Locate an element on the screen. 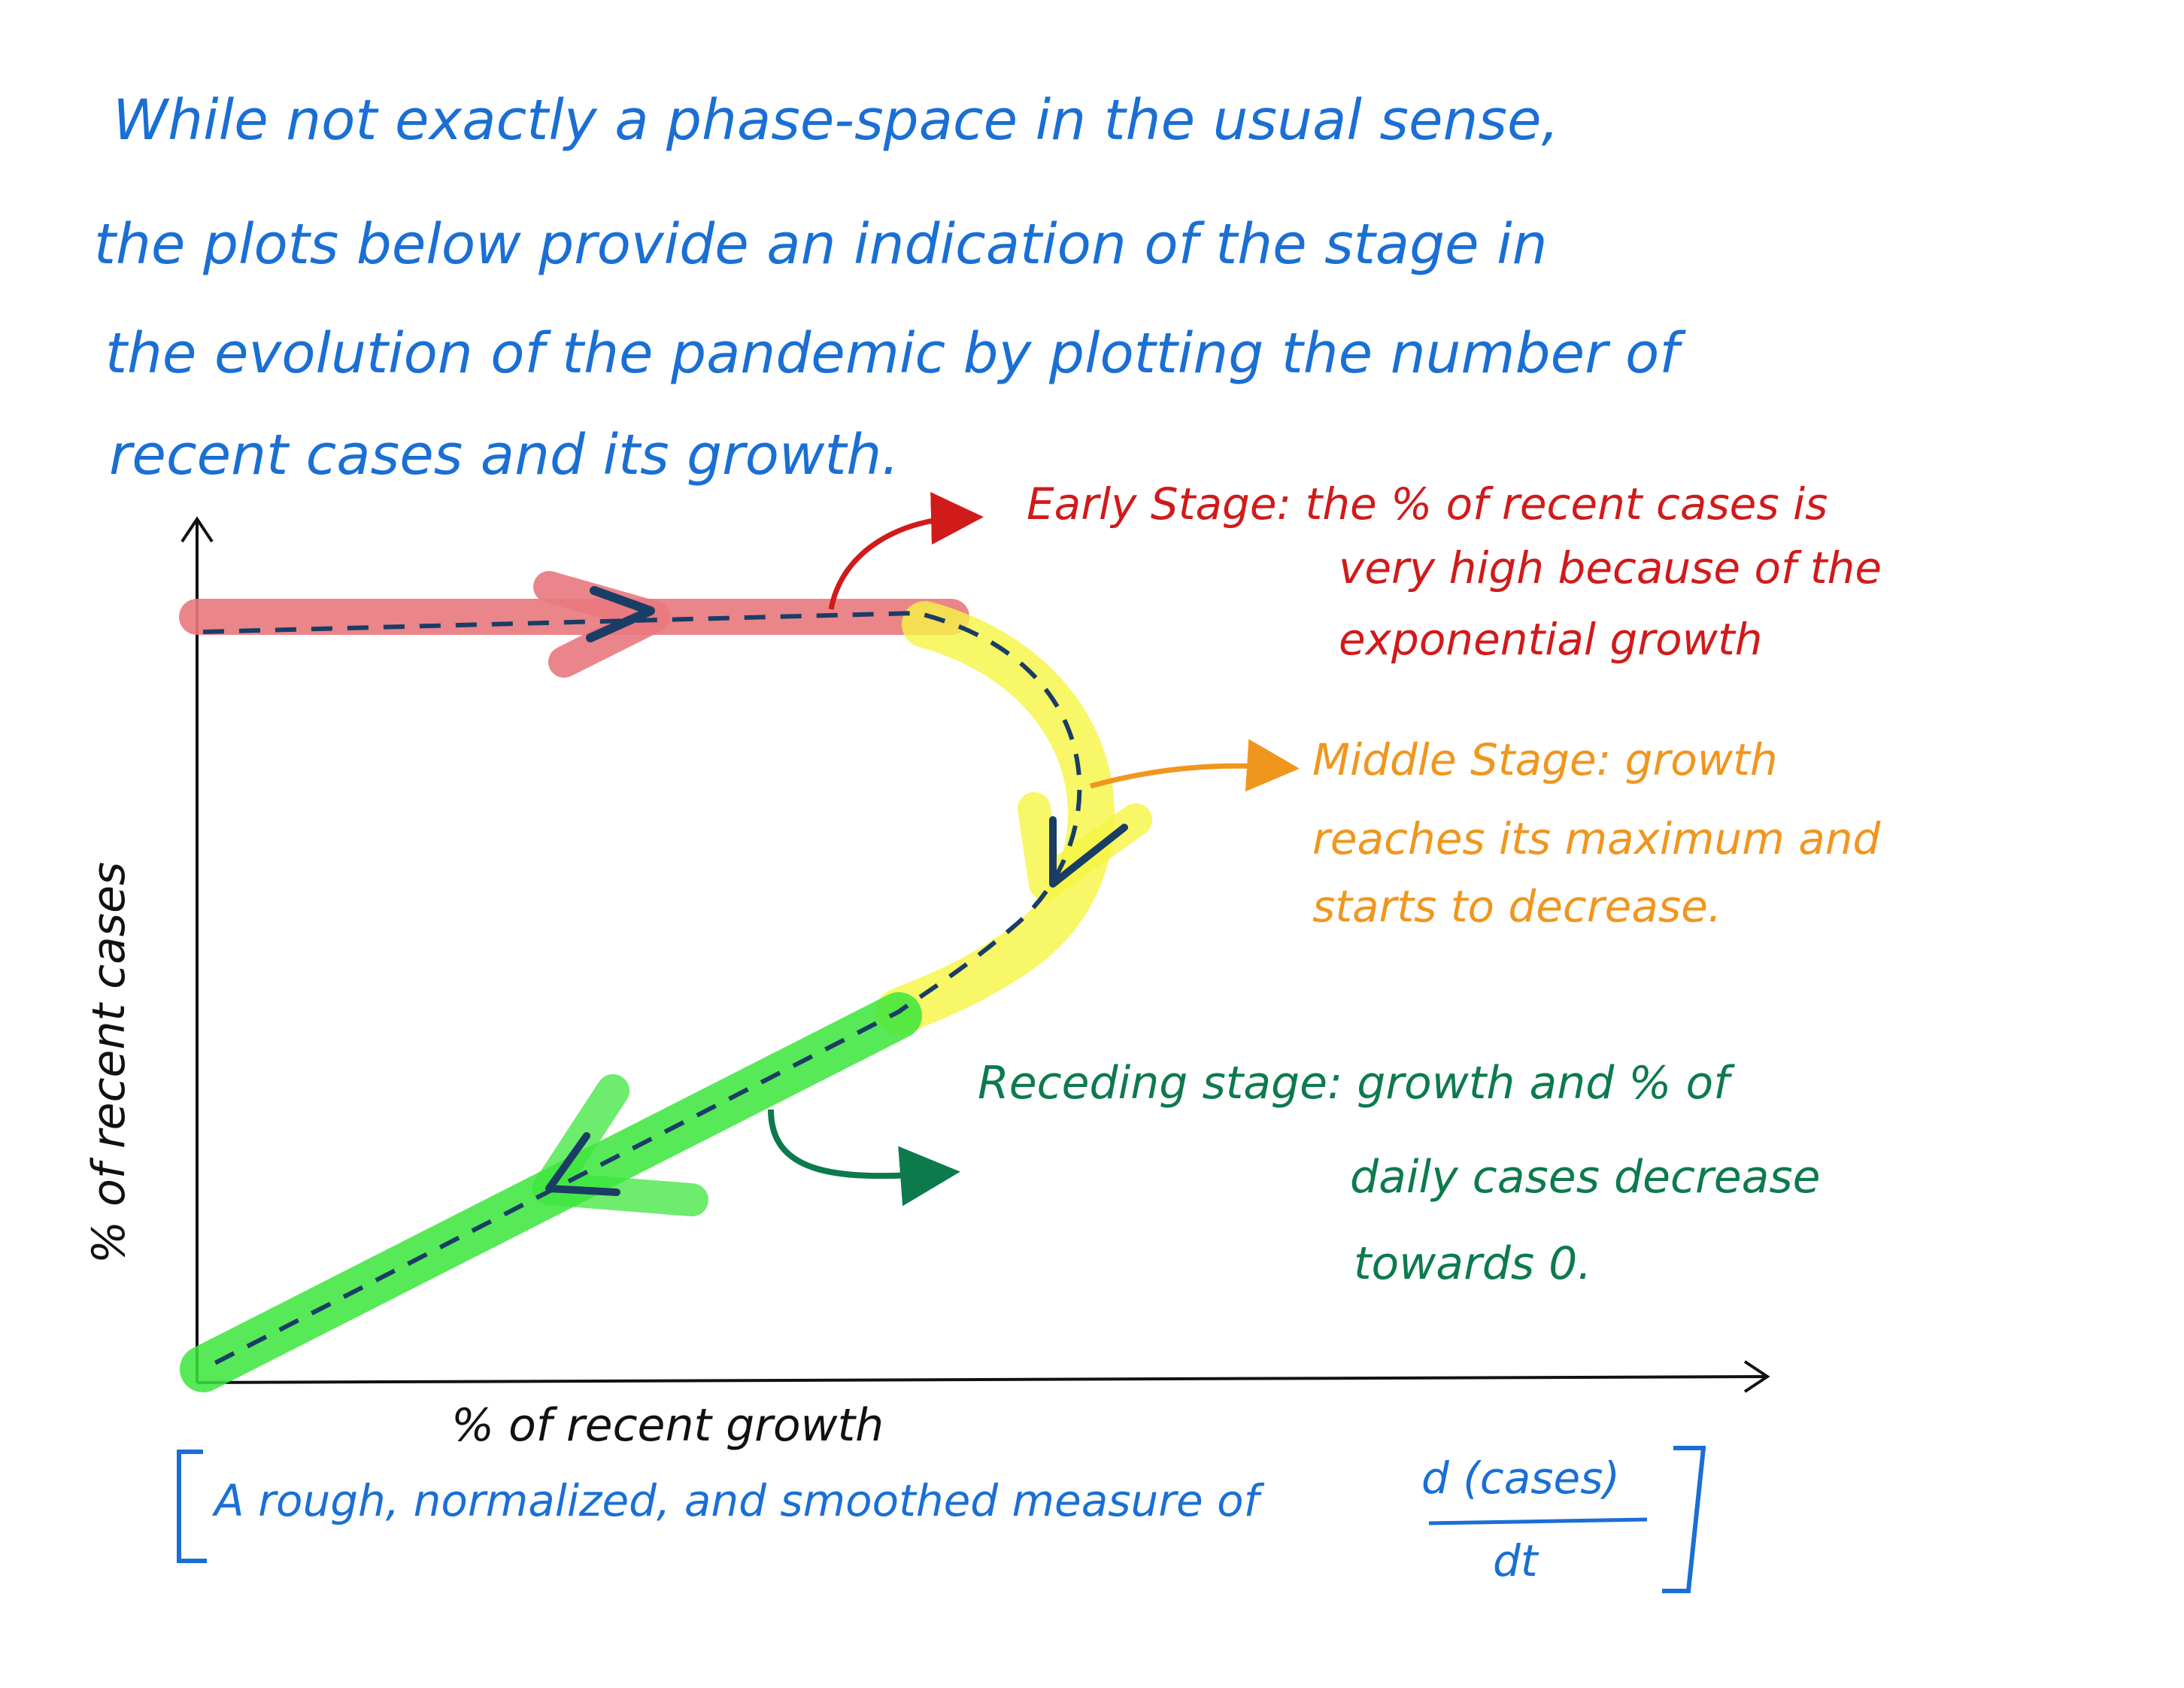 This screenshot has height=1688, width=2184. footnote-numerator: d (cases) is located at coordinates (1520, 1478).